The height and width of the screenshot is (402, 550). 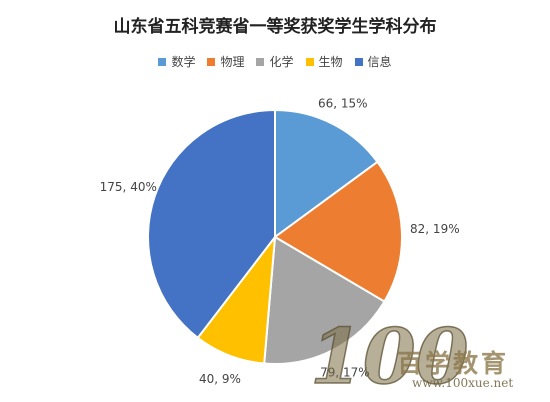 I want to click on legend-swatch-math, so click(x=162, y=61).